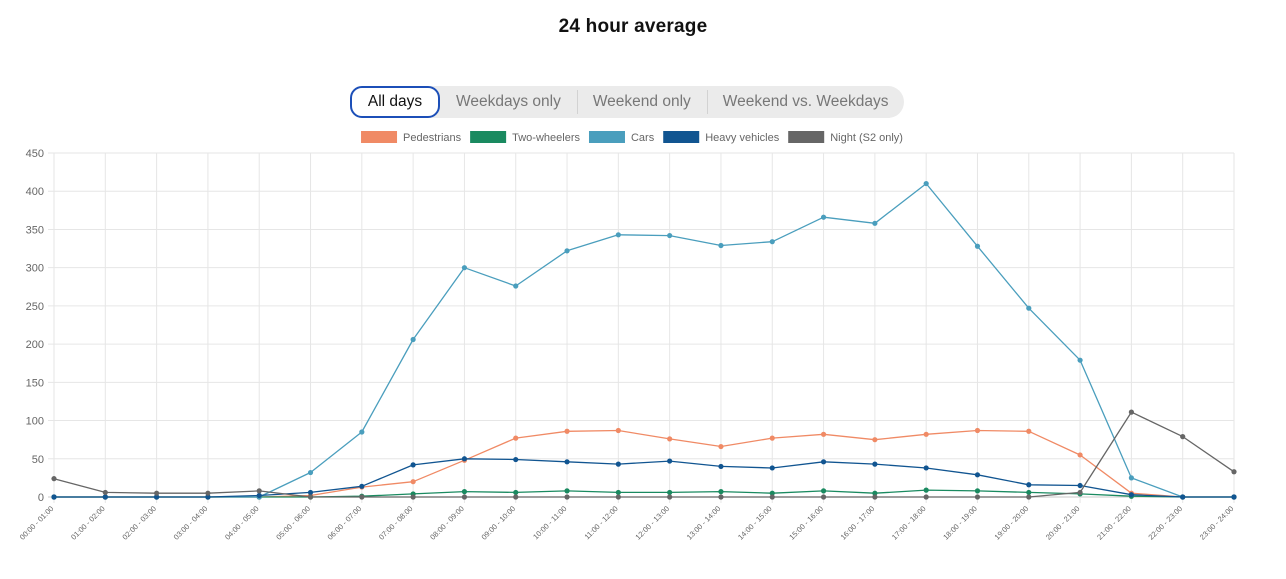 The image size is (1286, 579). What do you see at coordinates (644, 463) in the screenshot?
I see `series-line` at bounding box center [644, 463].